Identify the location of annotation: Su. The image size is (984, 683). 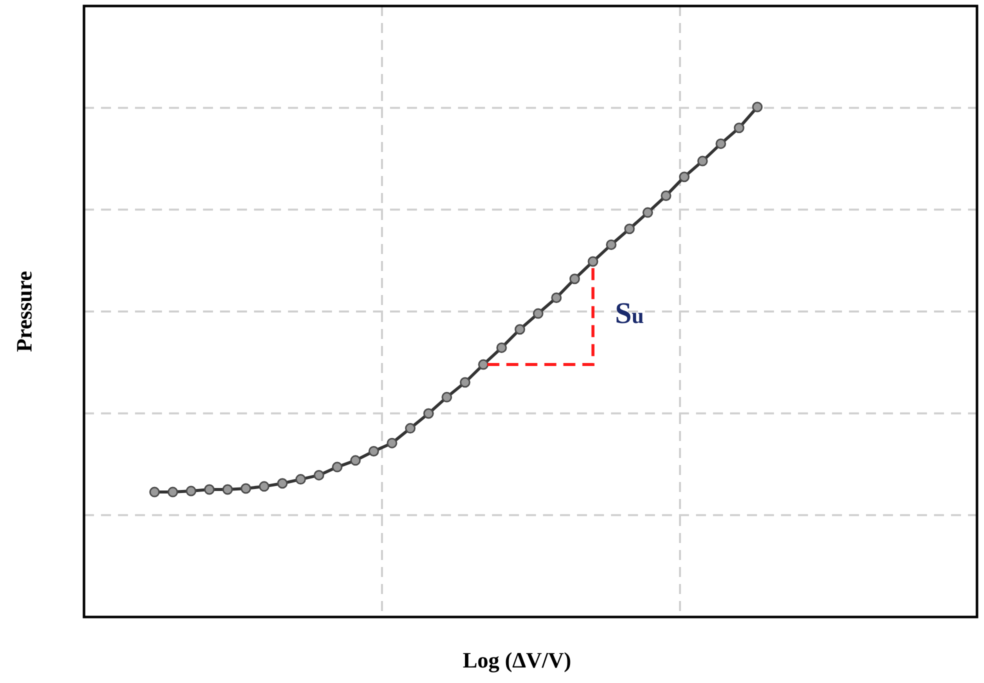
(629, 313).